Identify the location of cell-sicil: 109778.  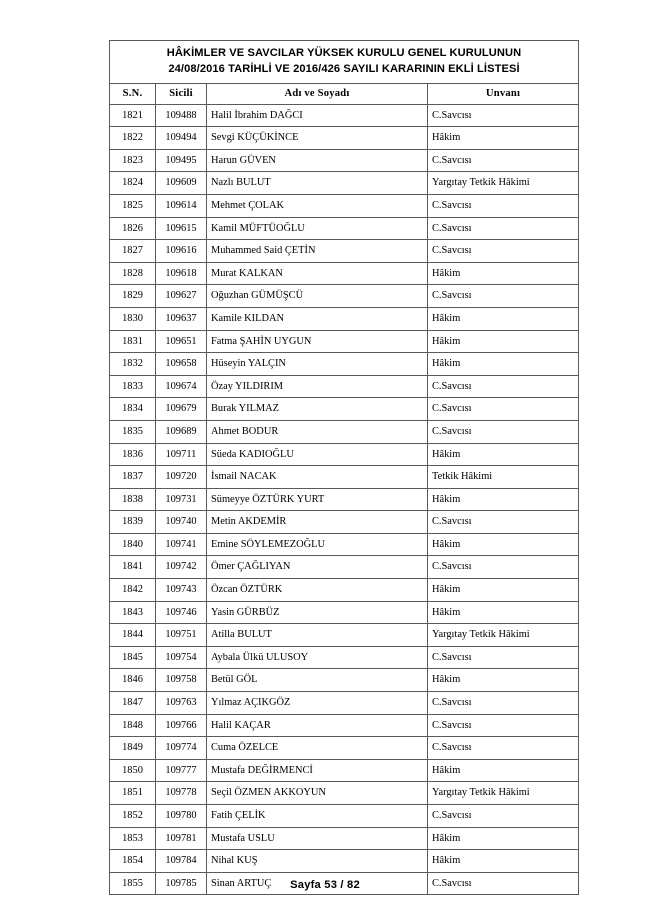
(181, 793).